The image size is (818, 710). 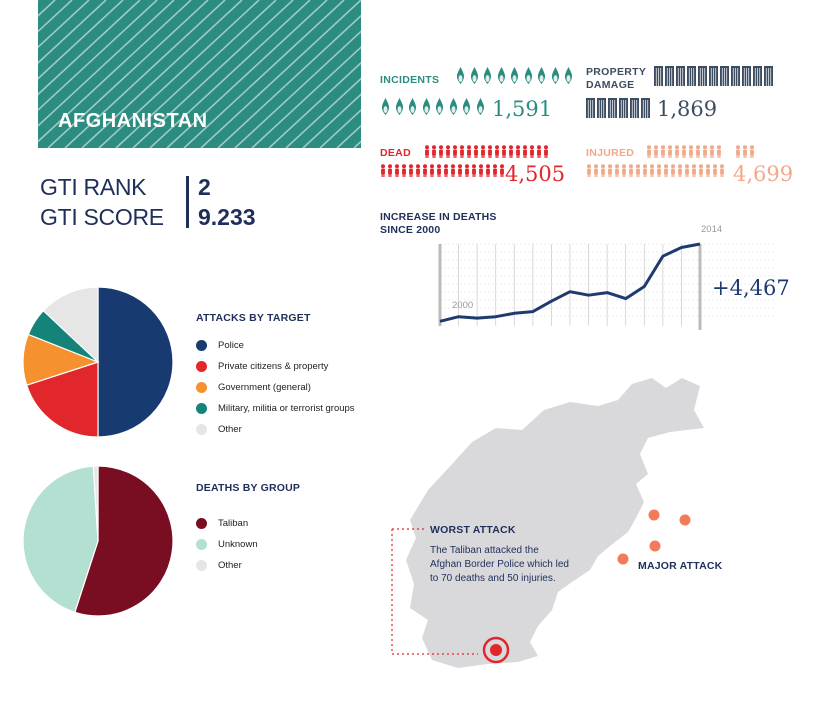 I want to click on increase-chart-title-line1: INCREASE IN DEATHS, so click(x=438, y=217).